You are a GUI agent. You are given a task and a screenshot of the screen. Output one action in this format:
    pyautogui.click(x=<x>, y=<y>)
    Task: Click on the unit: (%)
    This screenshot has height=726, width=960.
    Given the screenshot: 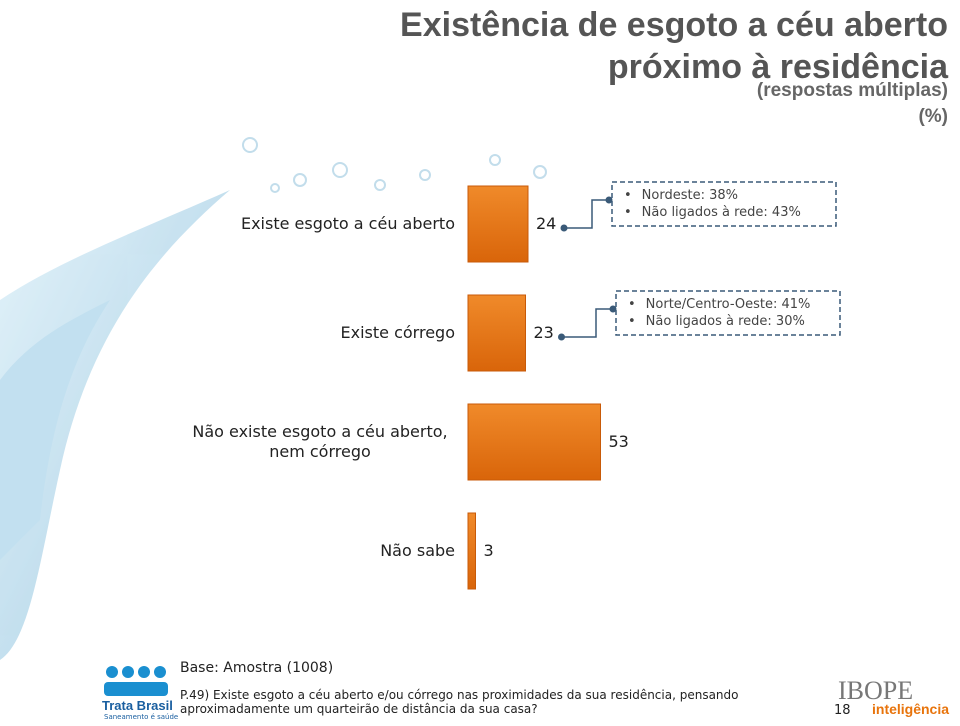 What is the action you would take?
    pyautogui.click(x=933, y=116)
    